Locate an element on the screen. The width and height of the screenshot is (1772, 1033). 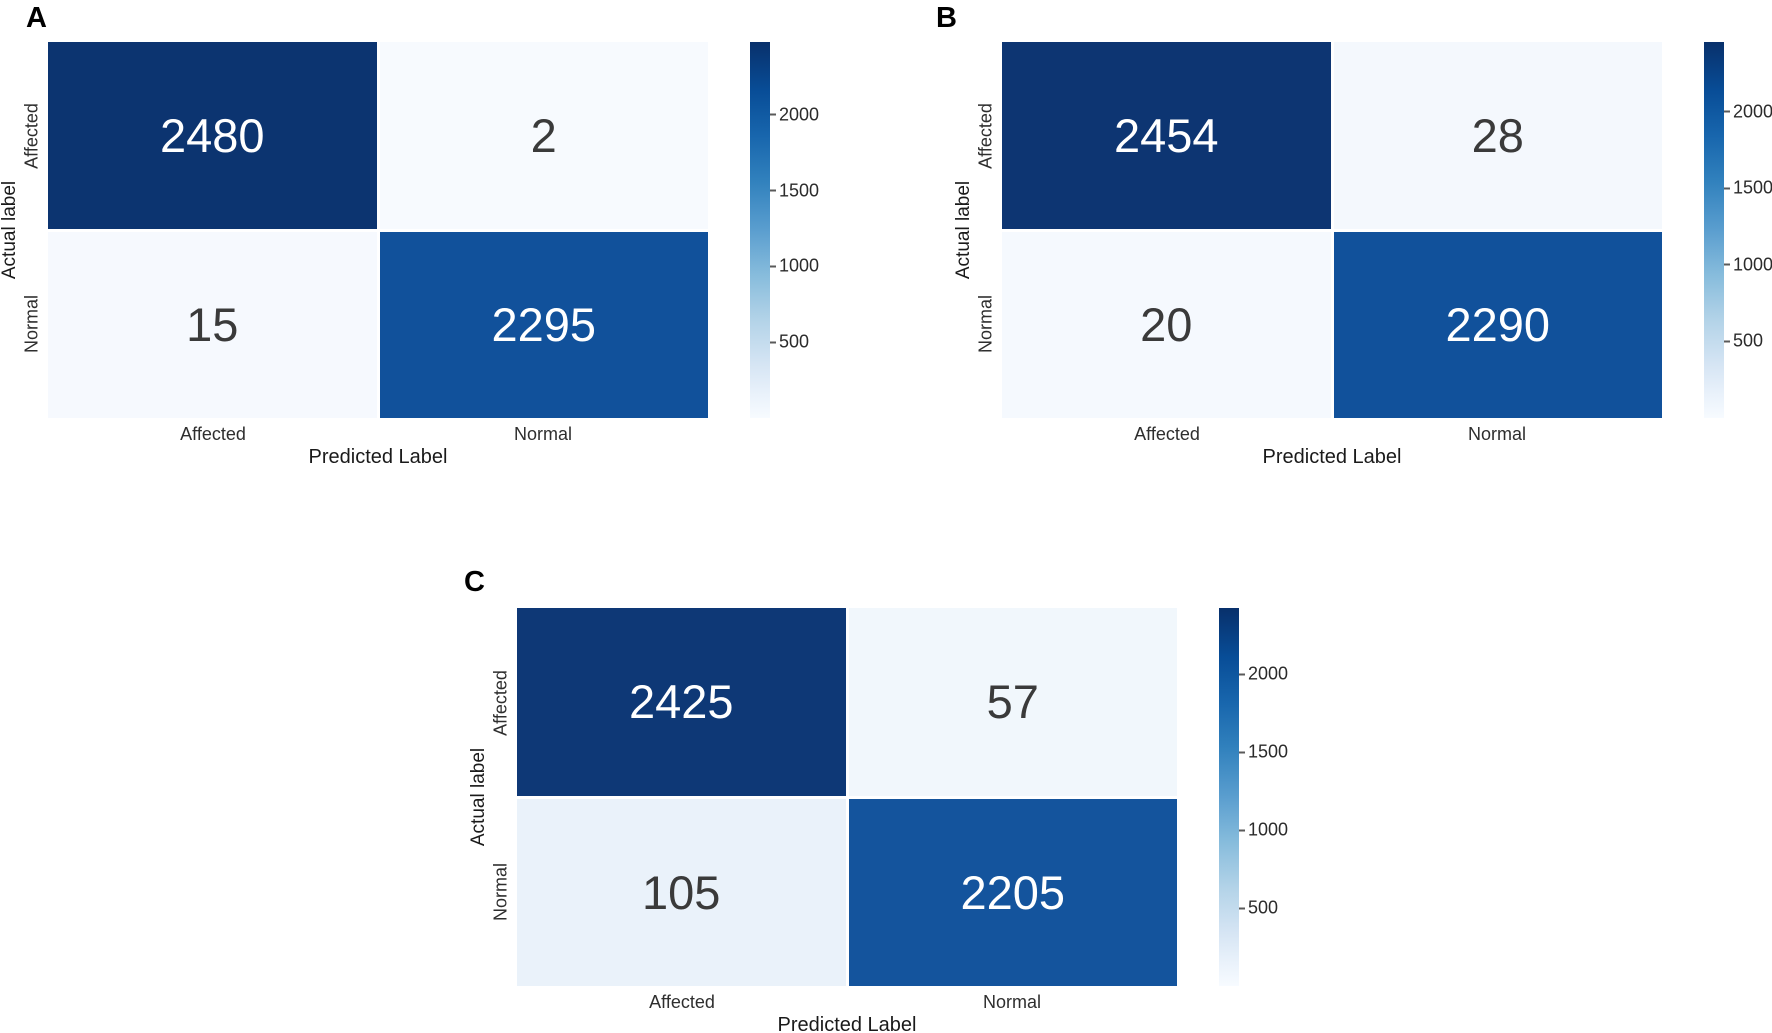
cell-actual-affected-pred-normal: 2 is located at coordinates (543, 135).